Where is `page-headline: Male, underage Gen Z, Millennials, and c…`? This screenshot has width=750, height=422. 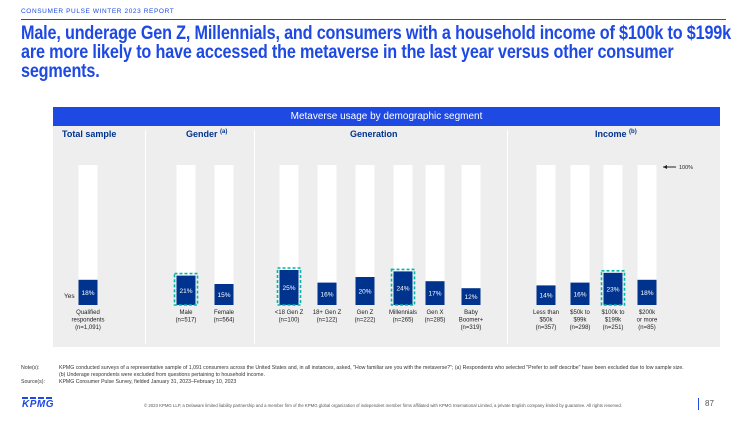
page-headline: Male, underage Gen Z, Millennials, and c… is located at coordinates (376, 52).